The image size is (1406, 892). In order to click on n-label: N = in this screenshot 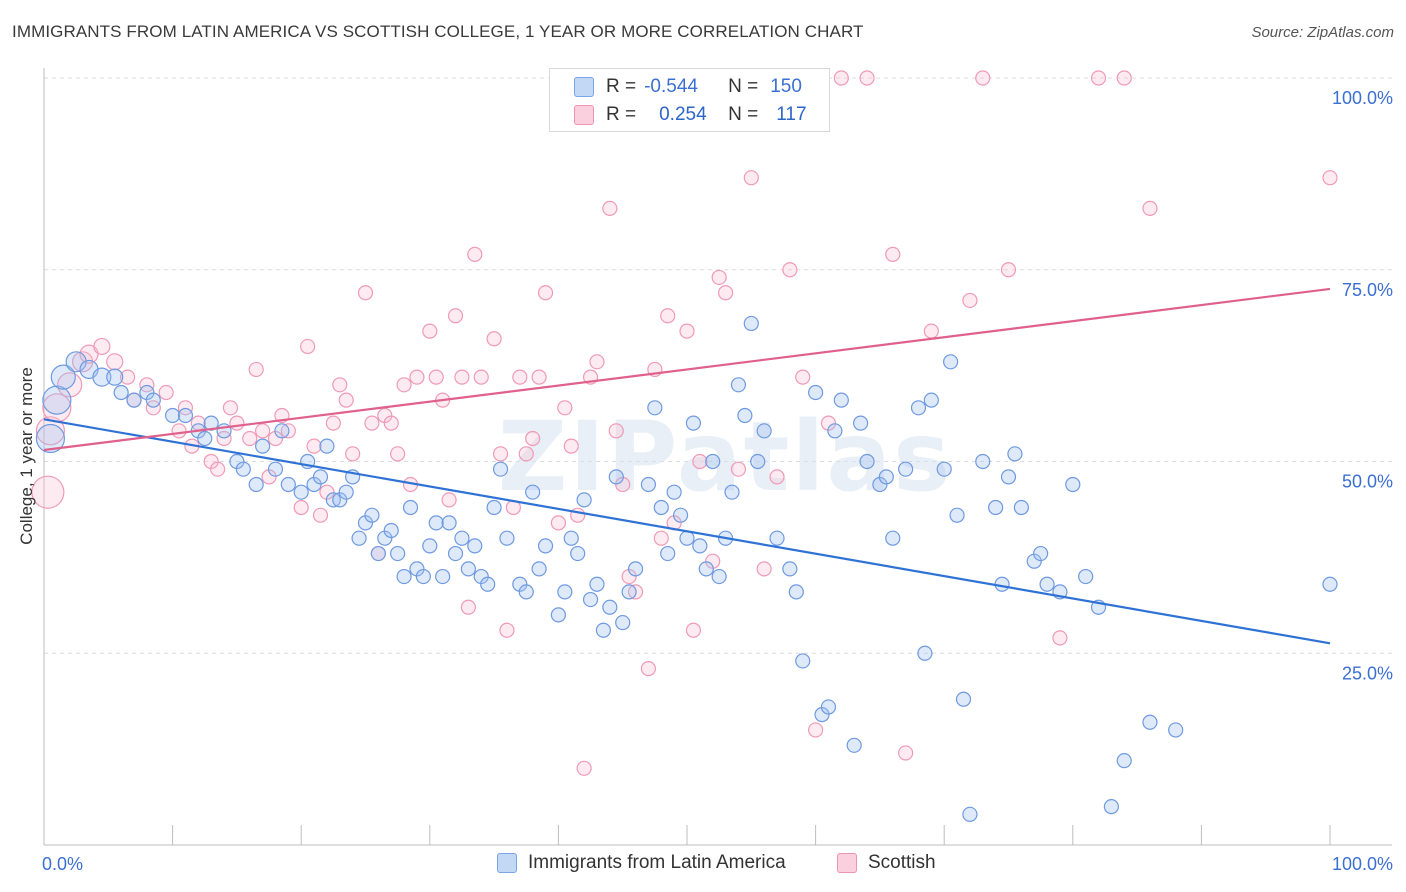, I will do `click(743, 114)`.